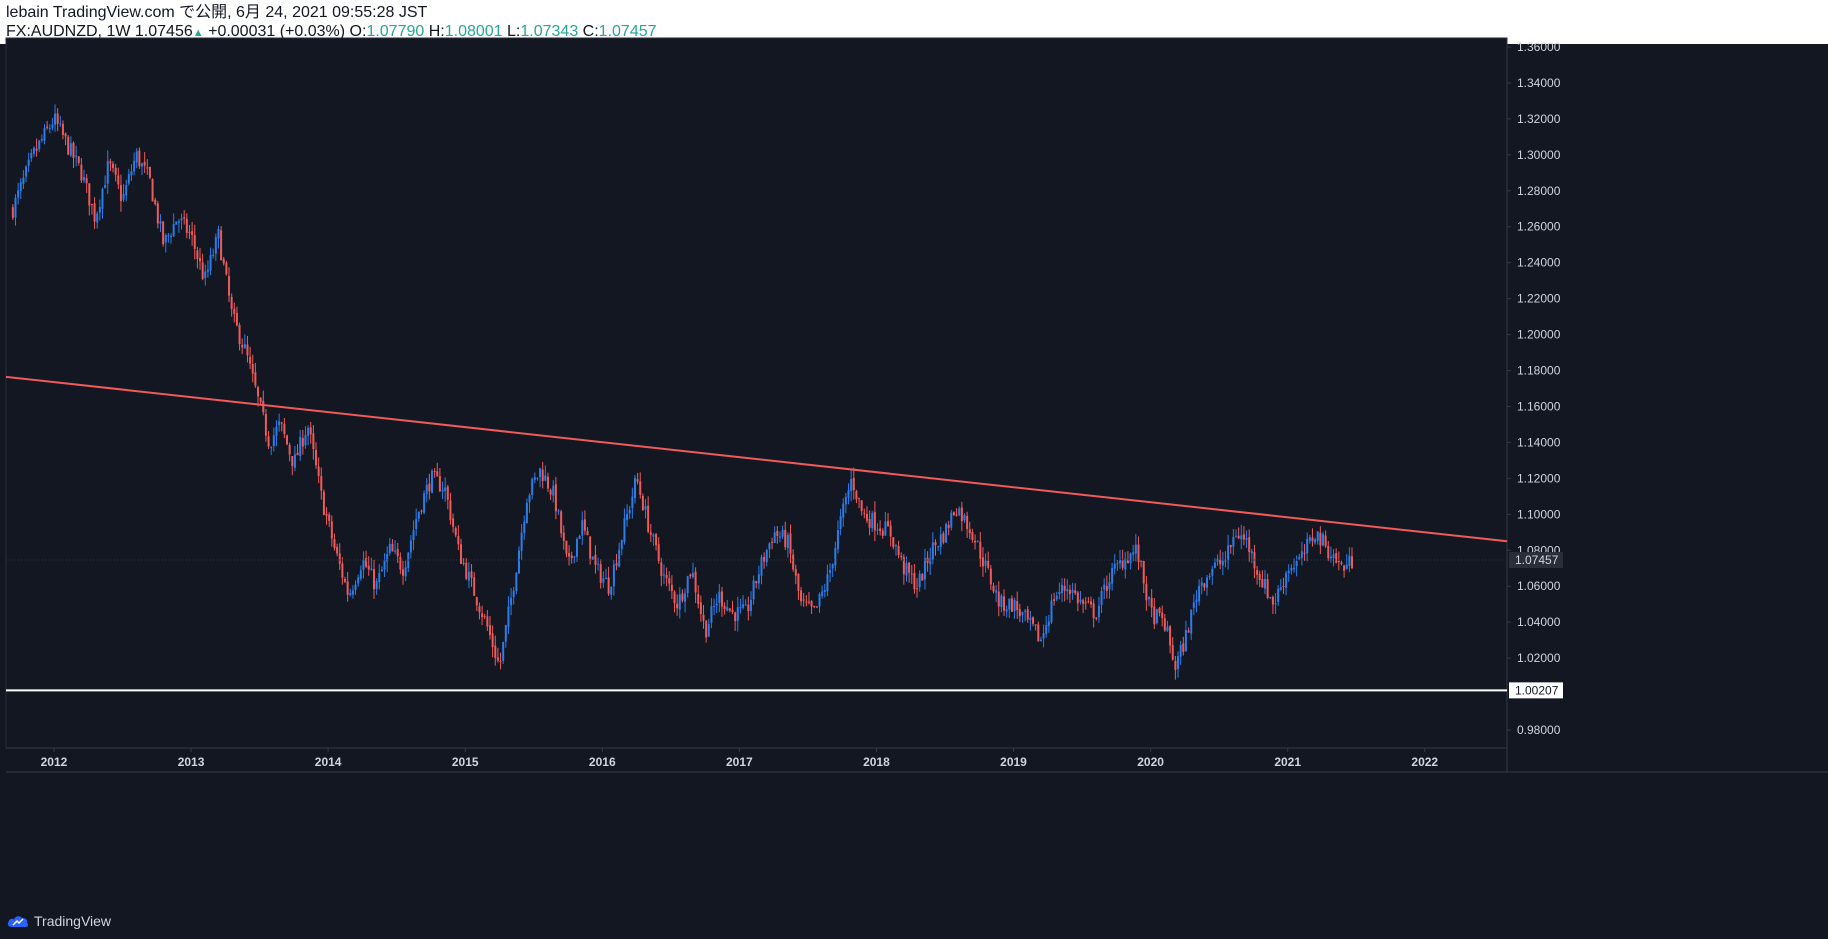 The height and width of the screenshot is (939, 1828). I want to click on brand-label: TradingView, so click(73, 921).